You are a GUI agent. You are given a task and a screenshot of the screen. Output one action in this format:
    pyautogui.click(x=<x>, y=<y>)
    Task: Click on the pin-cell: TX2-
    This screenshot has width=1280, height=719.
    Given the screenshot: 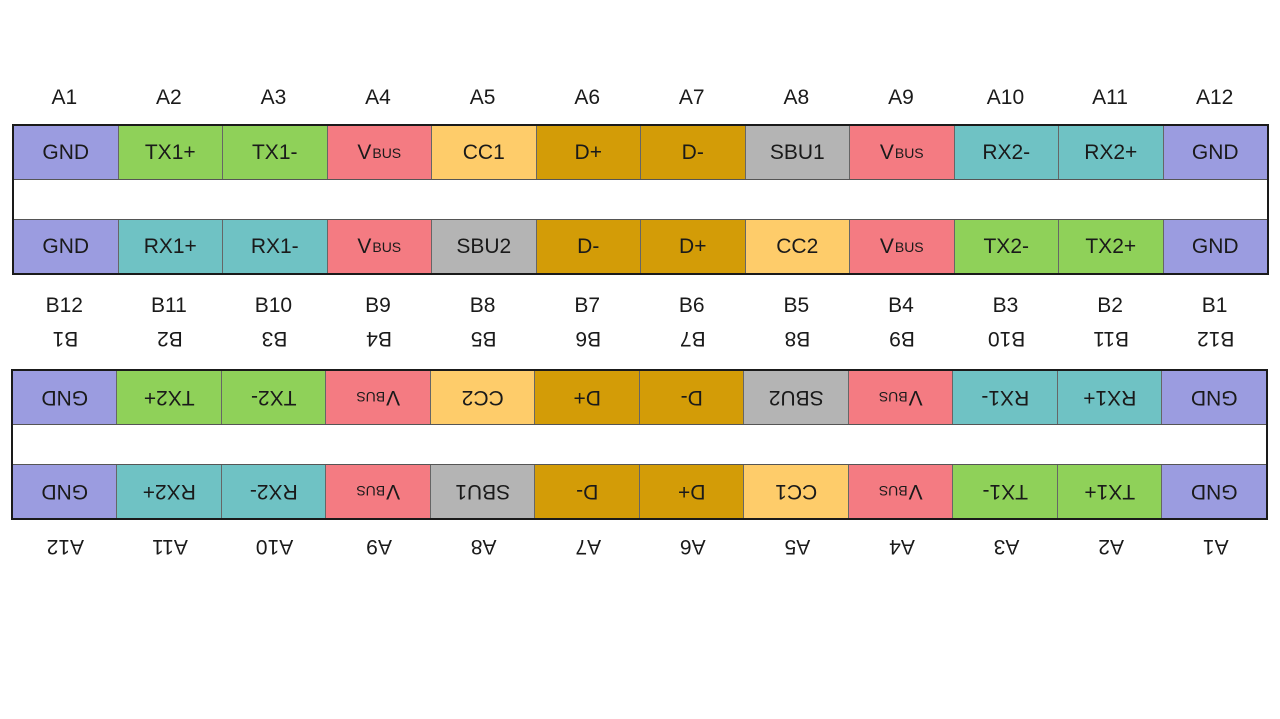 What is the action you would take?
    pyautogui.click(x=273, y=397)
    